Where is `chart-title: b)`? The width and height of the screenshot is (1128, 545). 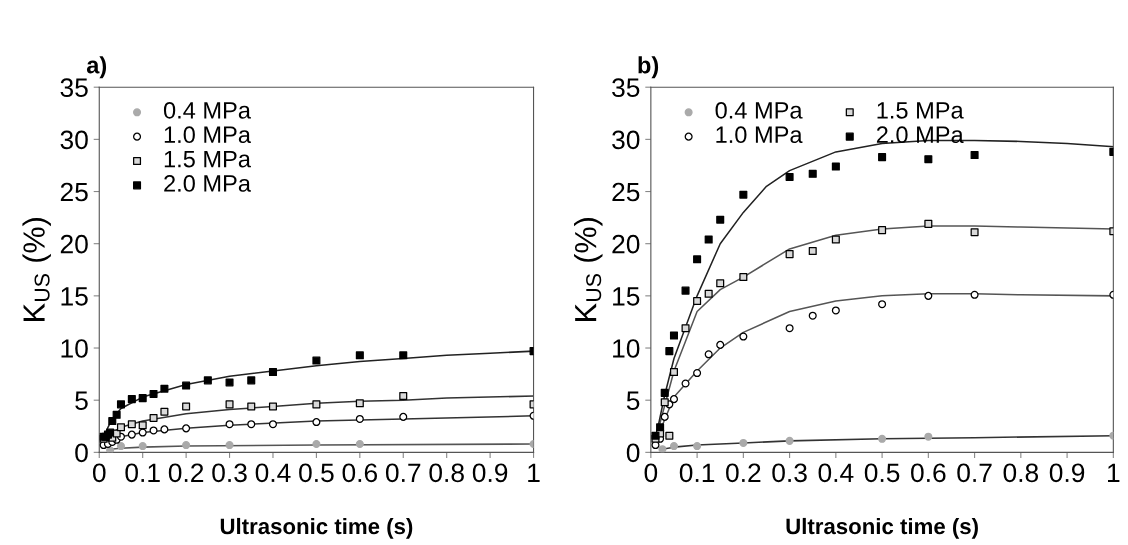 chart-title: b) is located at coordinates (648, 67).